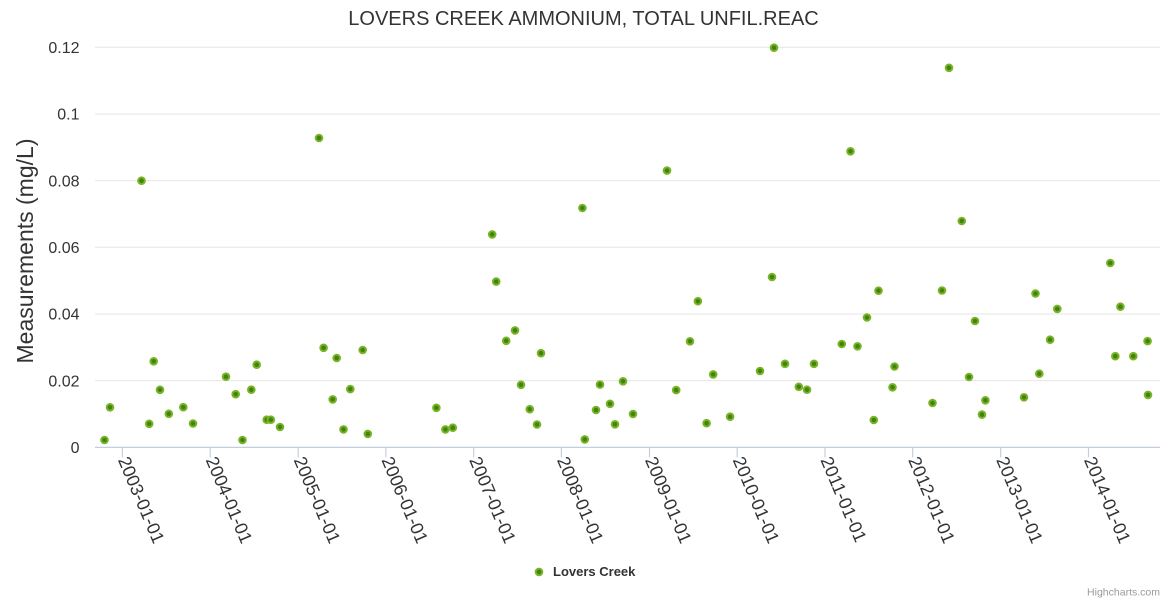 The image size is (1170, 605). Describe the element at coordinates (594, 571) in the screenshot. I see `svg-text: Lovers Creek` at that location.